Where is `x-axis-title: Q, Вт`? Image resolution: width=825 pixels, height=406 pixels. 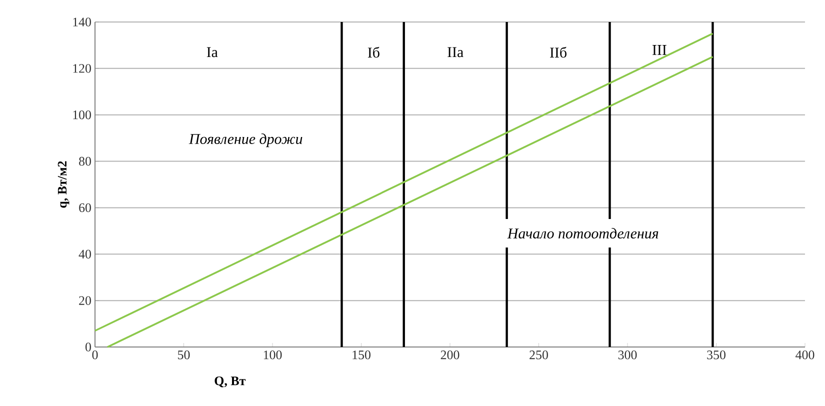 x-axis-title: Q, Вт is located at coordinates (230, 382).